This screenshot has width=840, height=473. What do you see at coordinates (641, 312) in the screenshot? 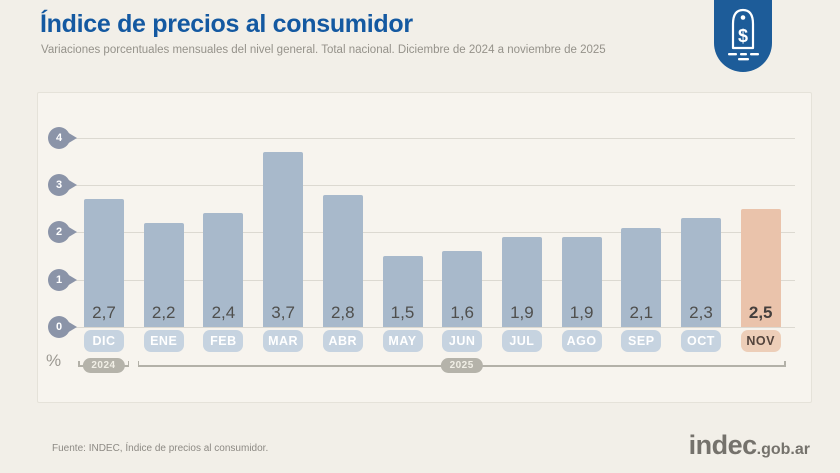
I see `value-label-sep: 2,1` at bounding box center [641, 312].